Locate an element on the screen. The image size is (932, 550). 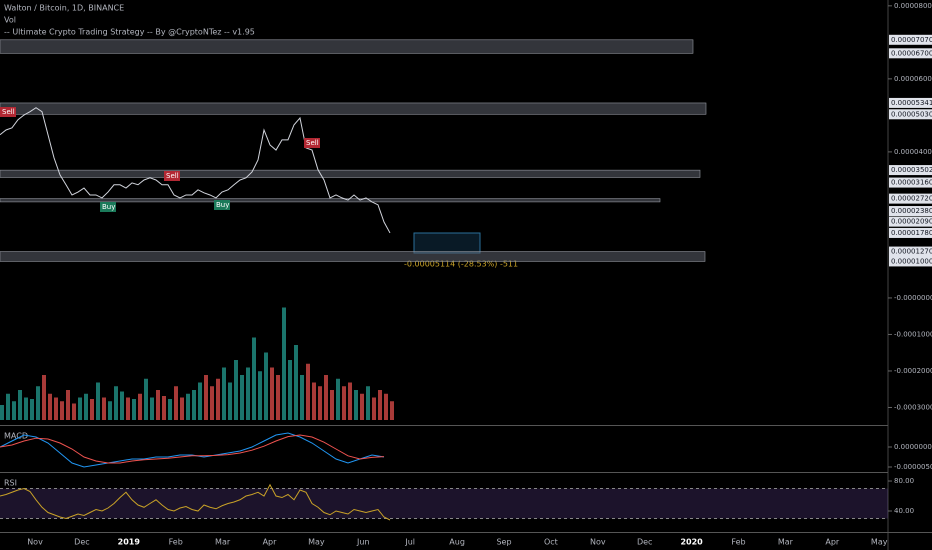
x-tick-label: 2019 is located at coordinates (129, 542).